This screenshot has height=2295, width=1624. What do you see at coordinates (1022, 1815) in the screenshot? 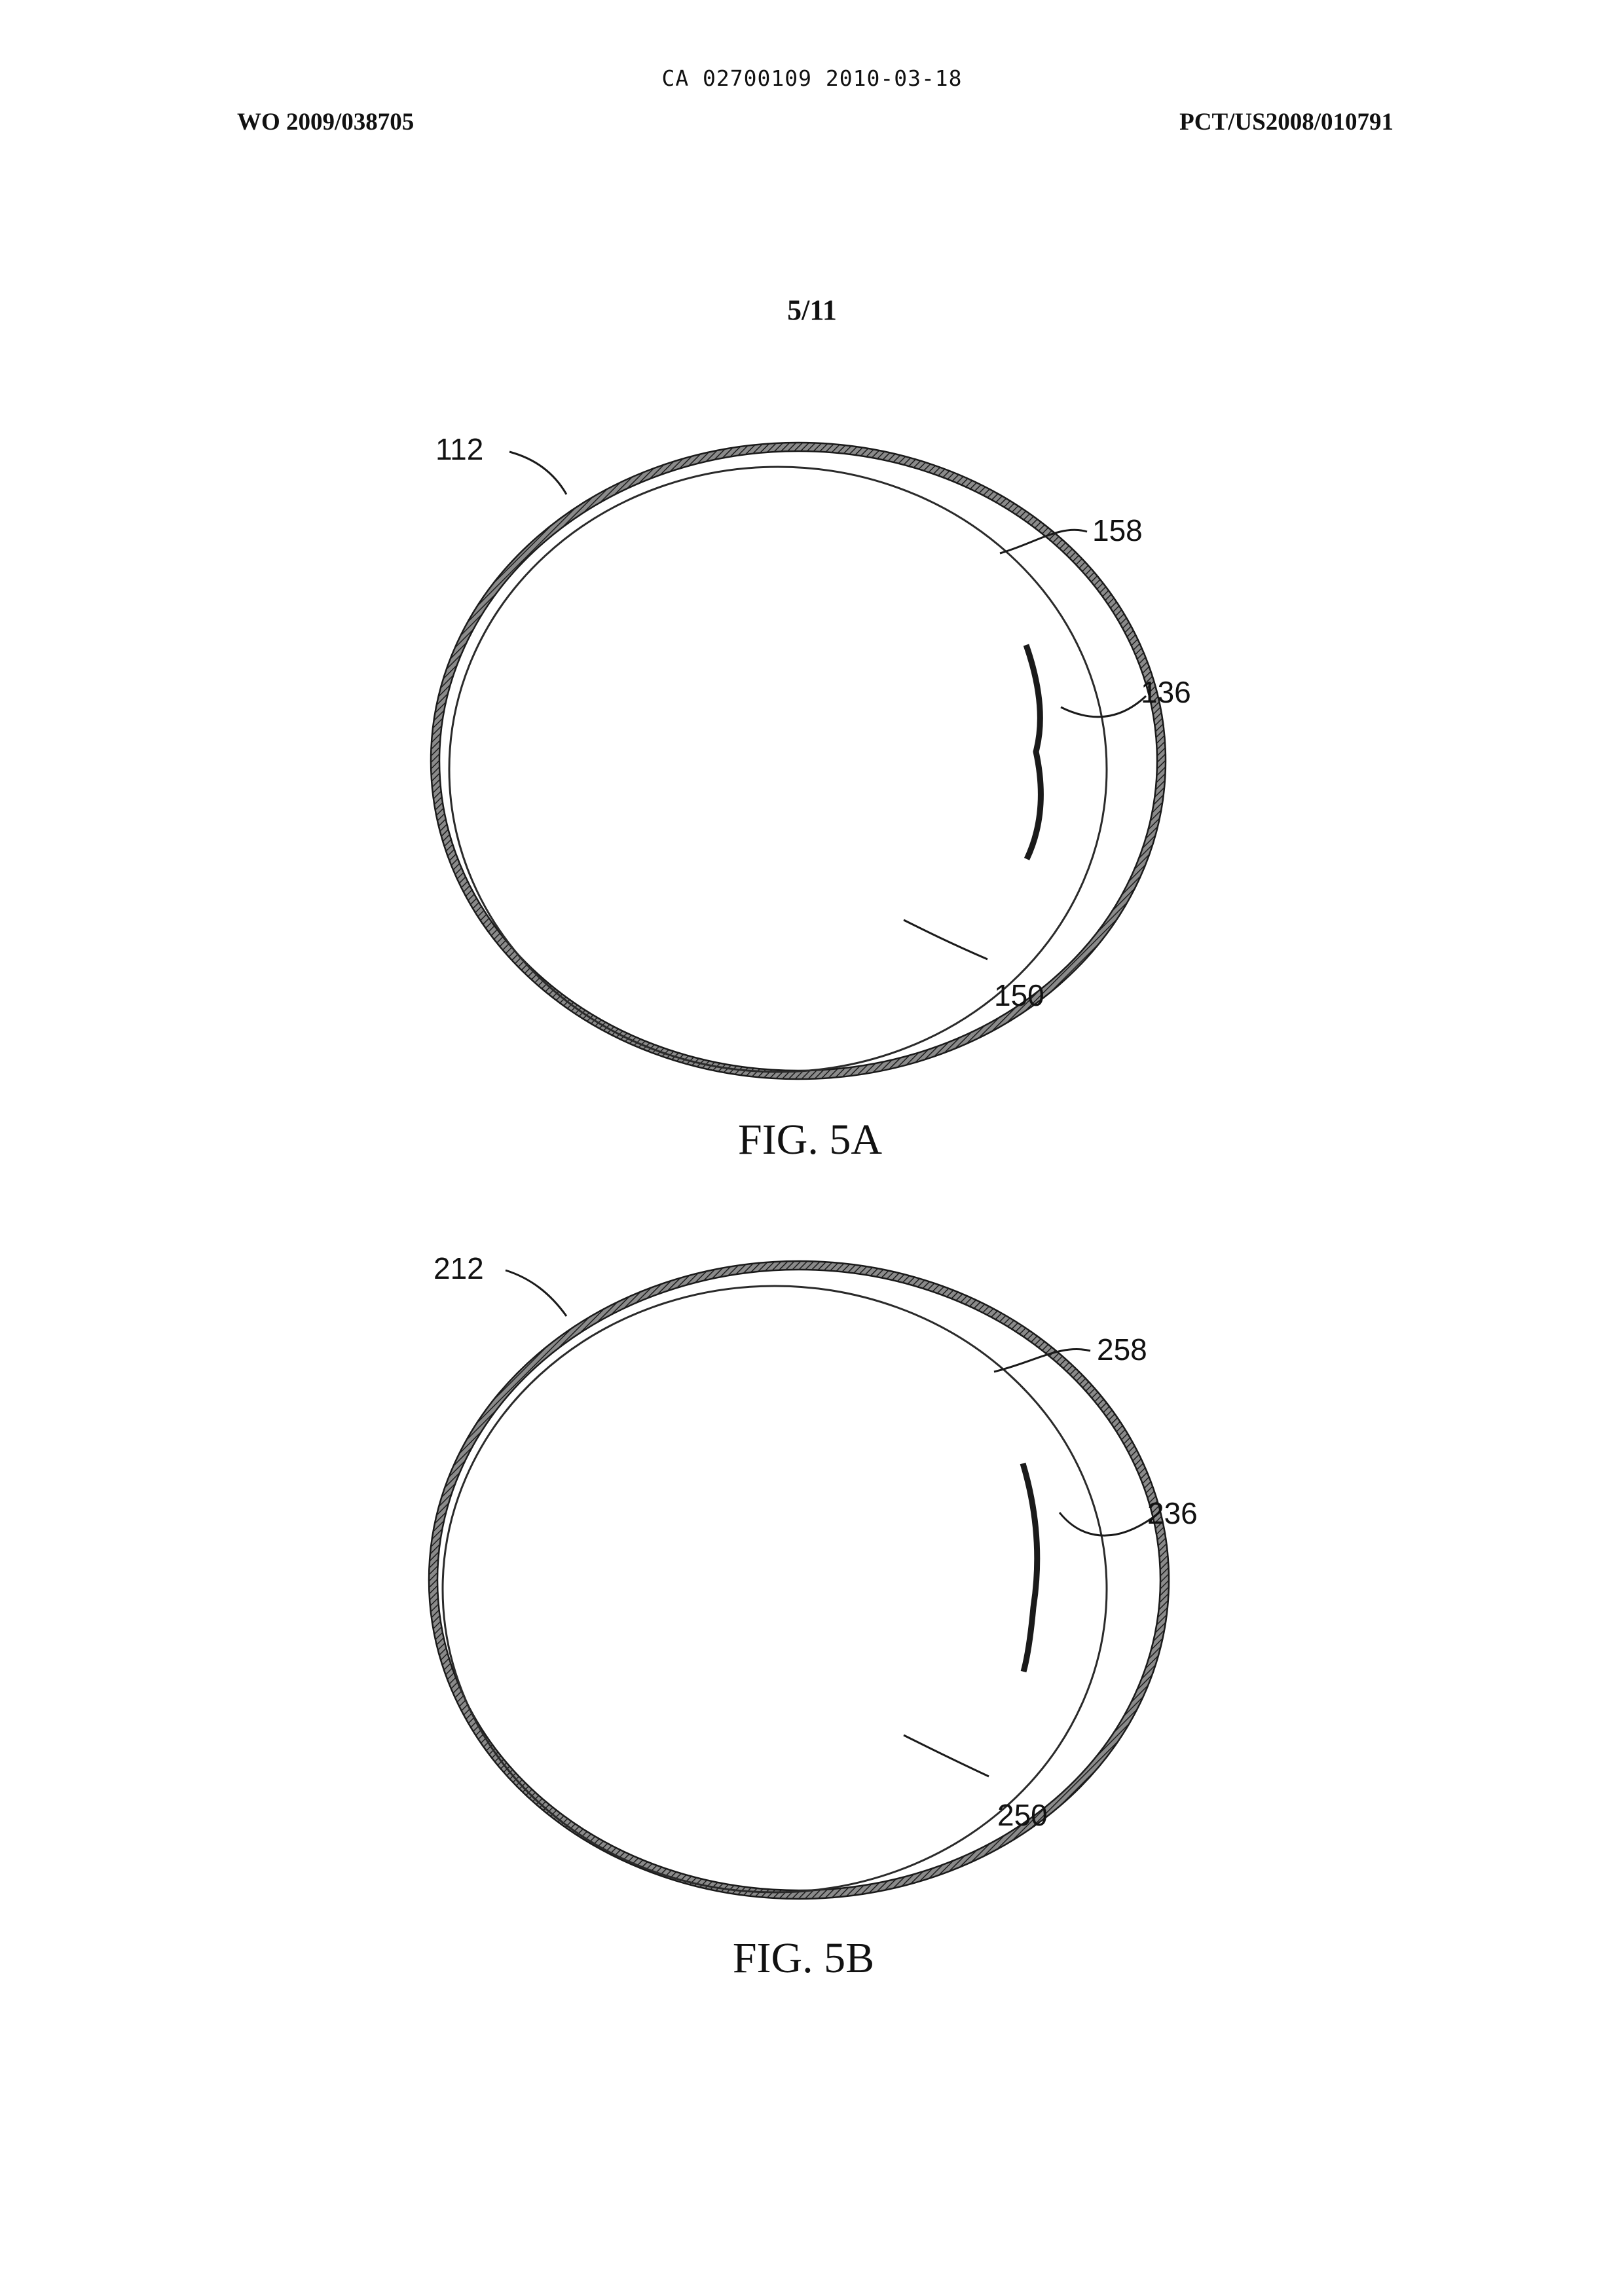
I see `ref-label-250: 250` at bounding box center [1022, 1815].